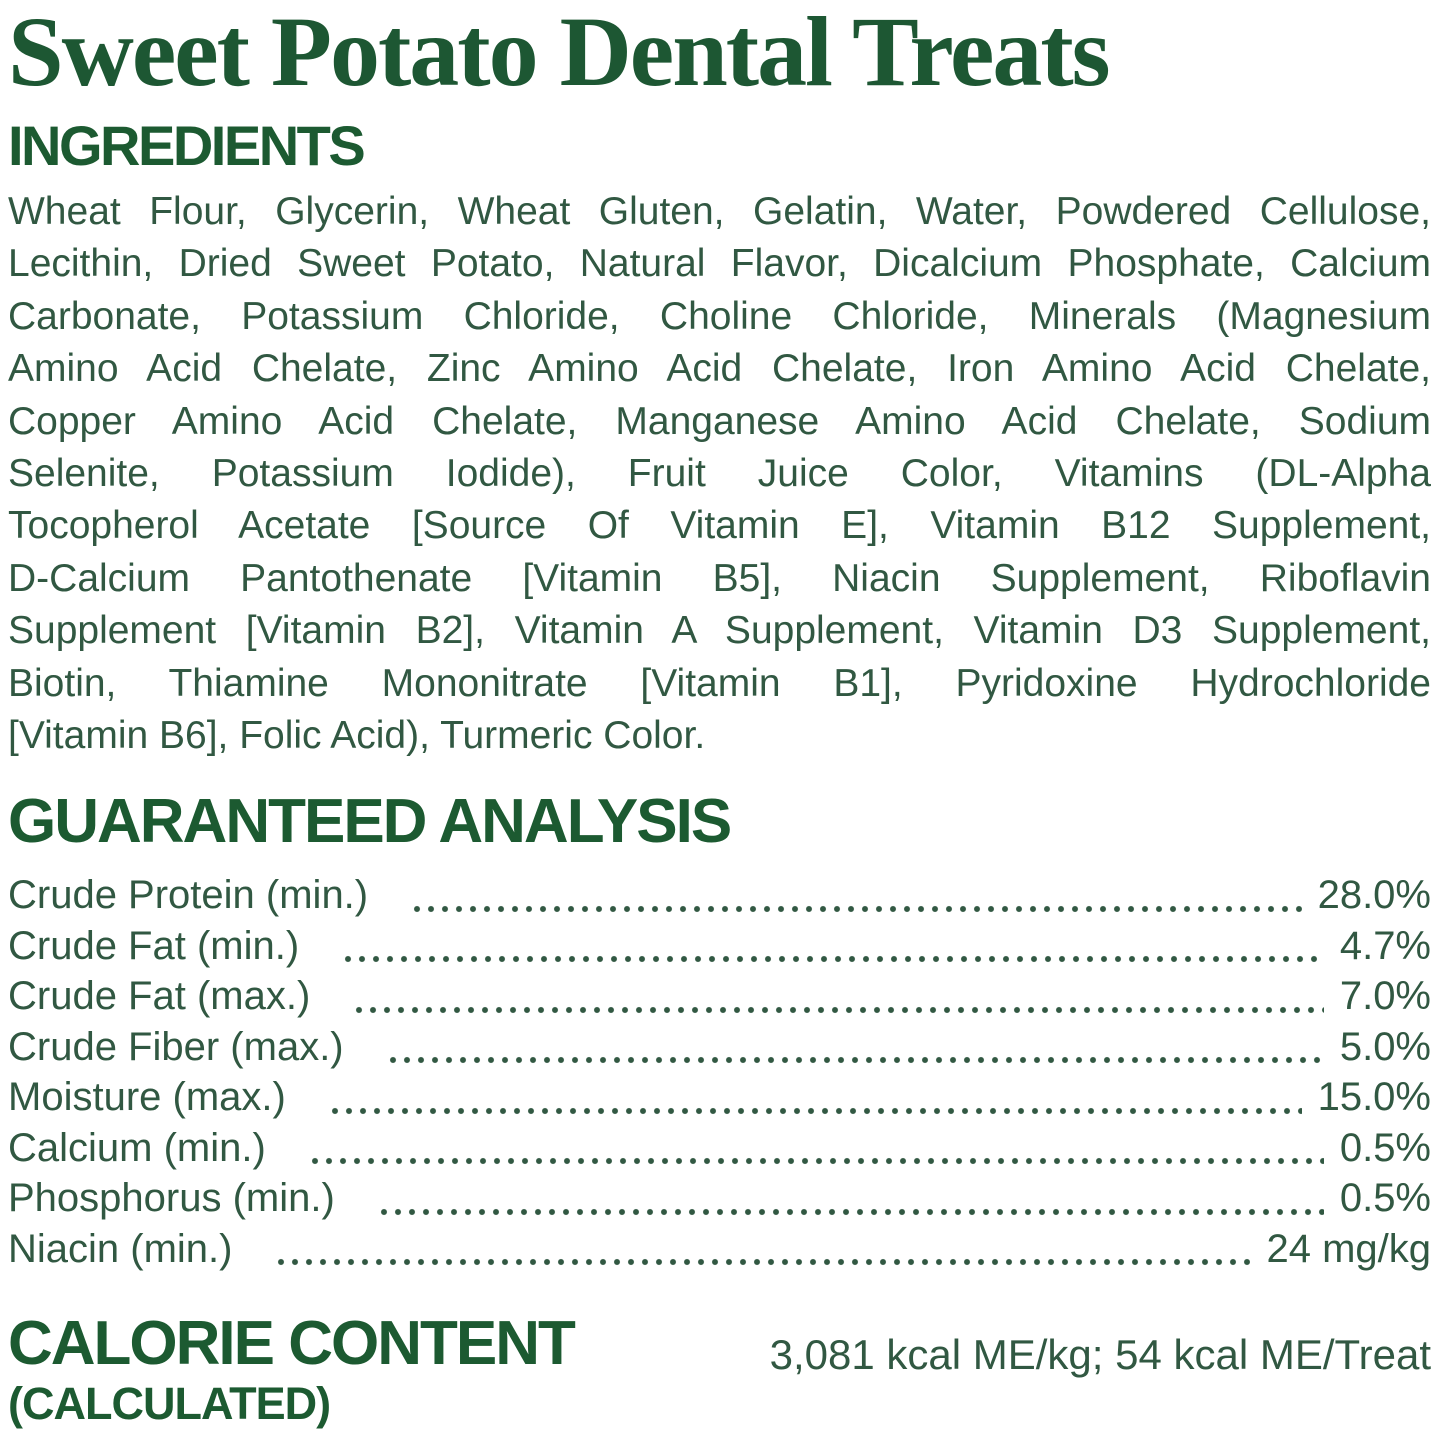 Image resolution: width=1445 pixels, height=1429 pixels. Describe the element at coordinates (292, 1344) in the screenshot. I see `calorie-content-heading: CALORIE CONTENT` at that location.